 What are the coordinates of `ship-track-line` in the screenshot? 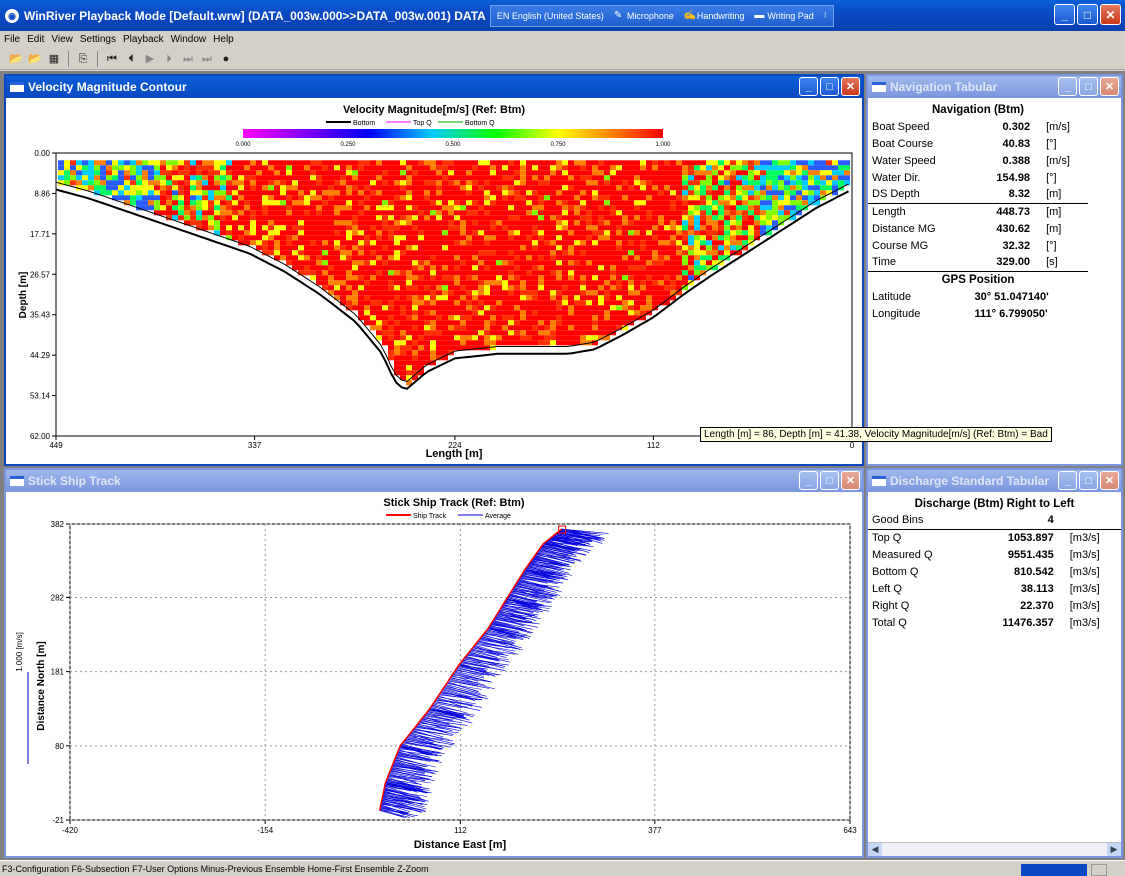 It's located at (470, 669).